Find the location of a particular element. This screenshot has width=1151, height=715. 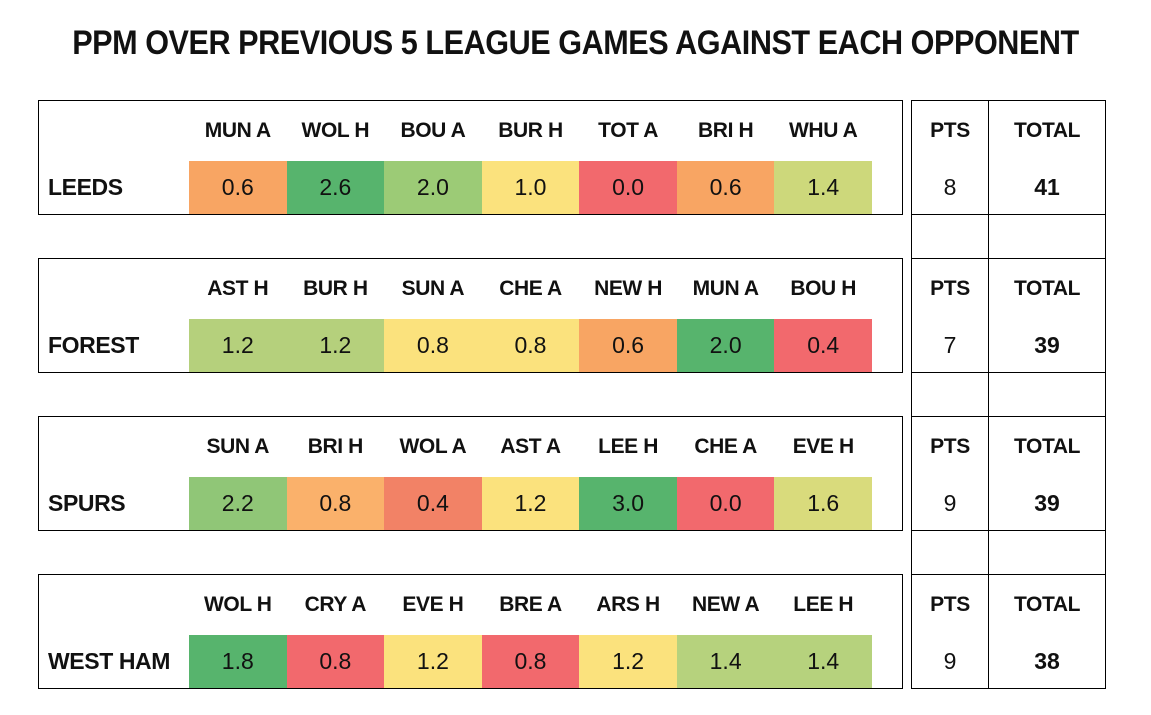

opponent-header: AST A is located at coordinates (530, 446).